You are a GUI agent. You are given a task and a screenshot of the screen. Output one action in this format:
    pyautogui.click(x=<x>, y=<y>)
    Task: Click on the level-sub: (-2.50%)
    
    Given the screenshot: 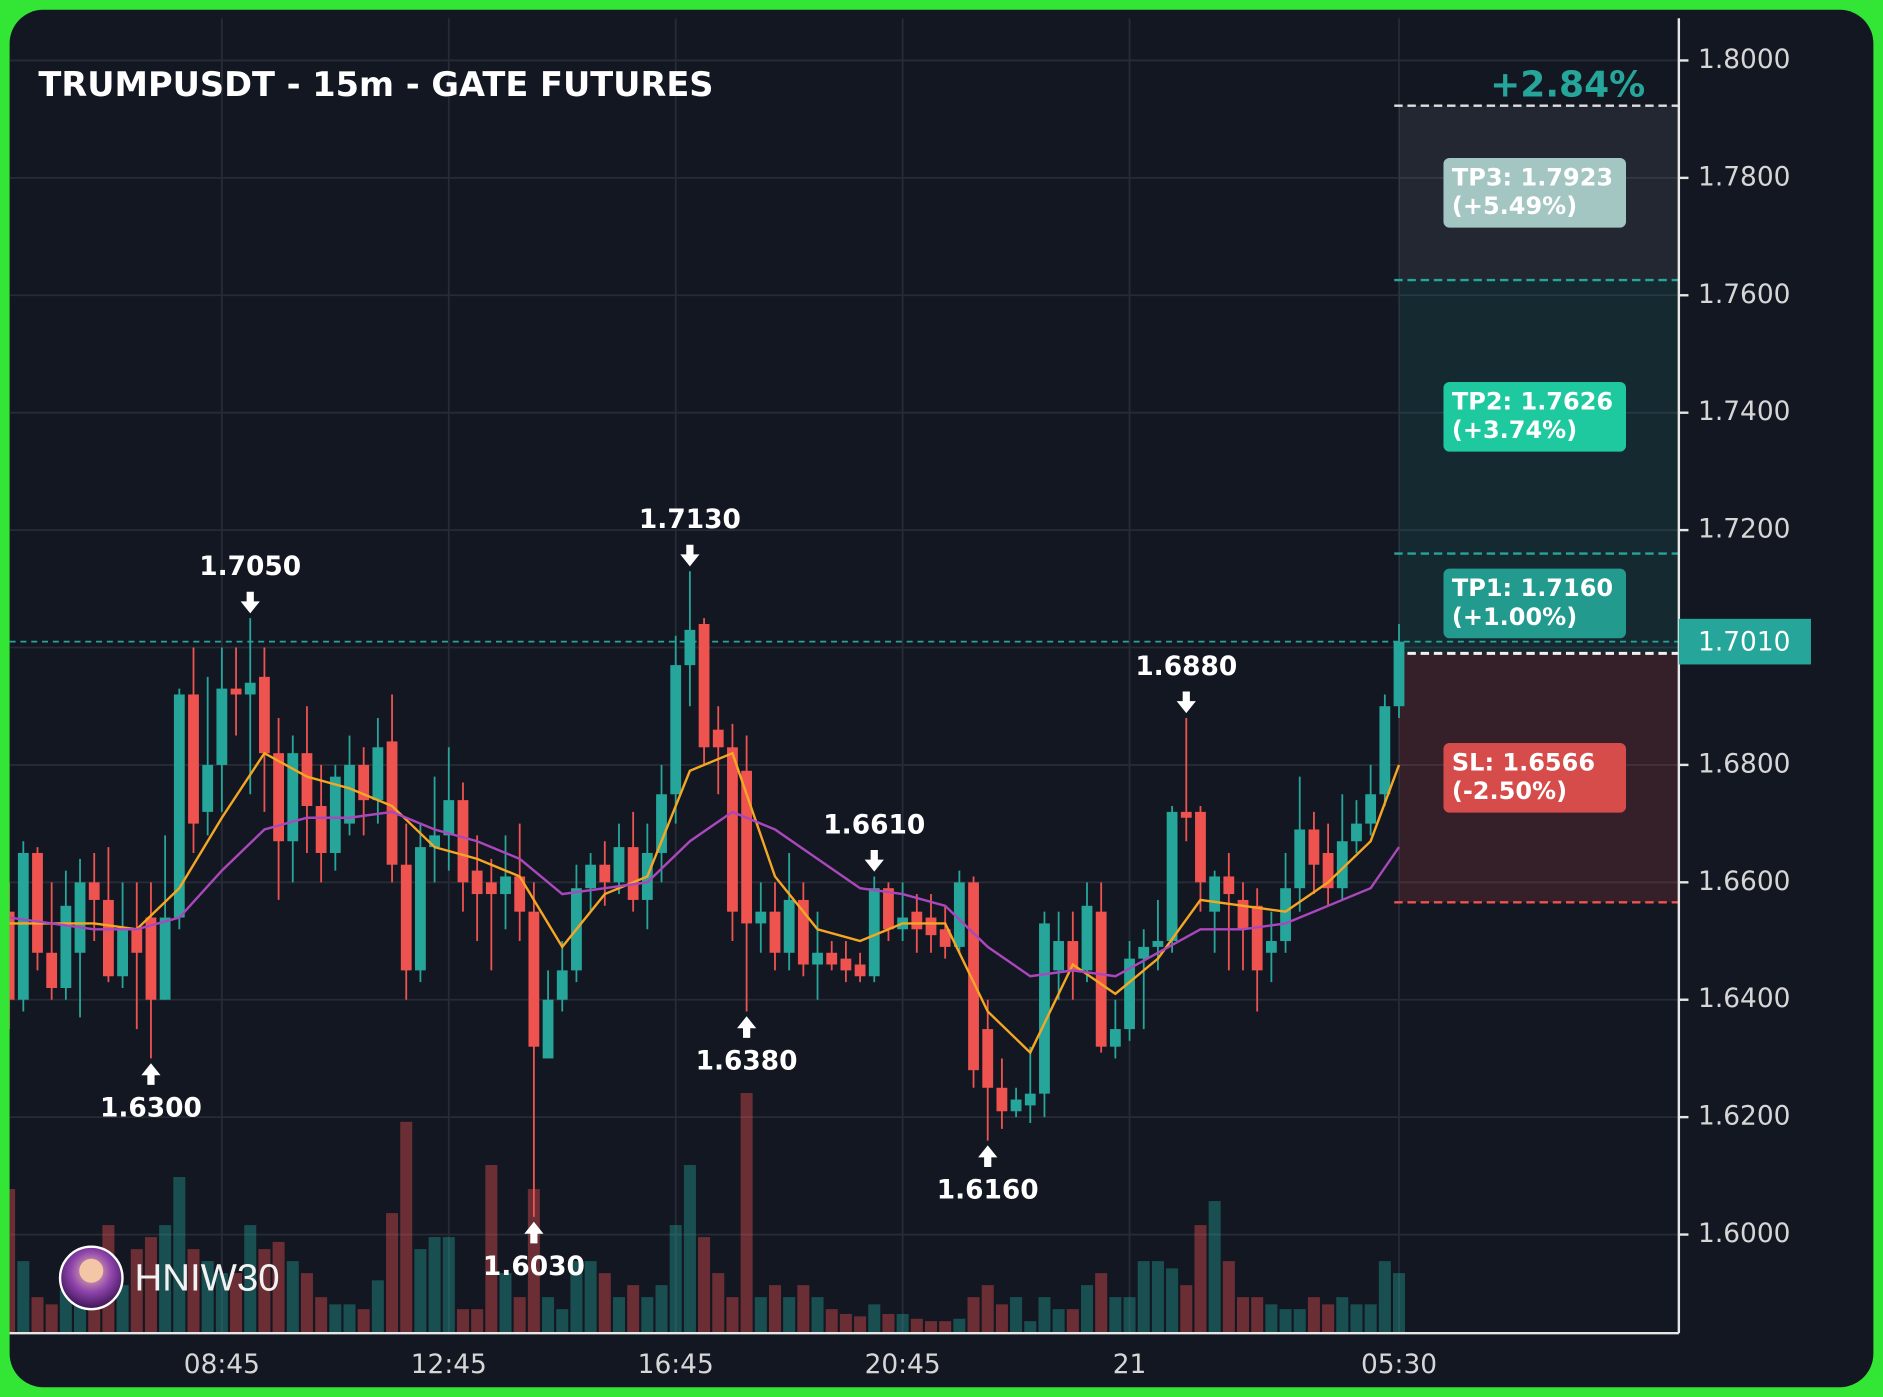 What is the action you would take?
    pyautogui.click(x=1509, y=791)
    